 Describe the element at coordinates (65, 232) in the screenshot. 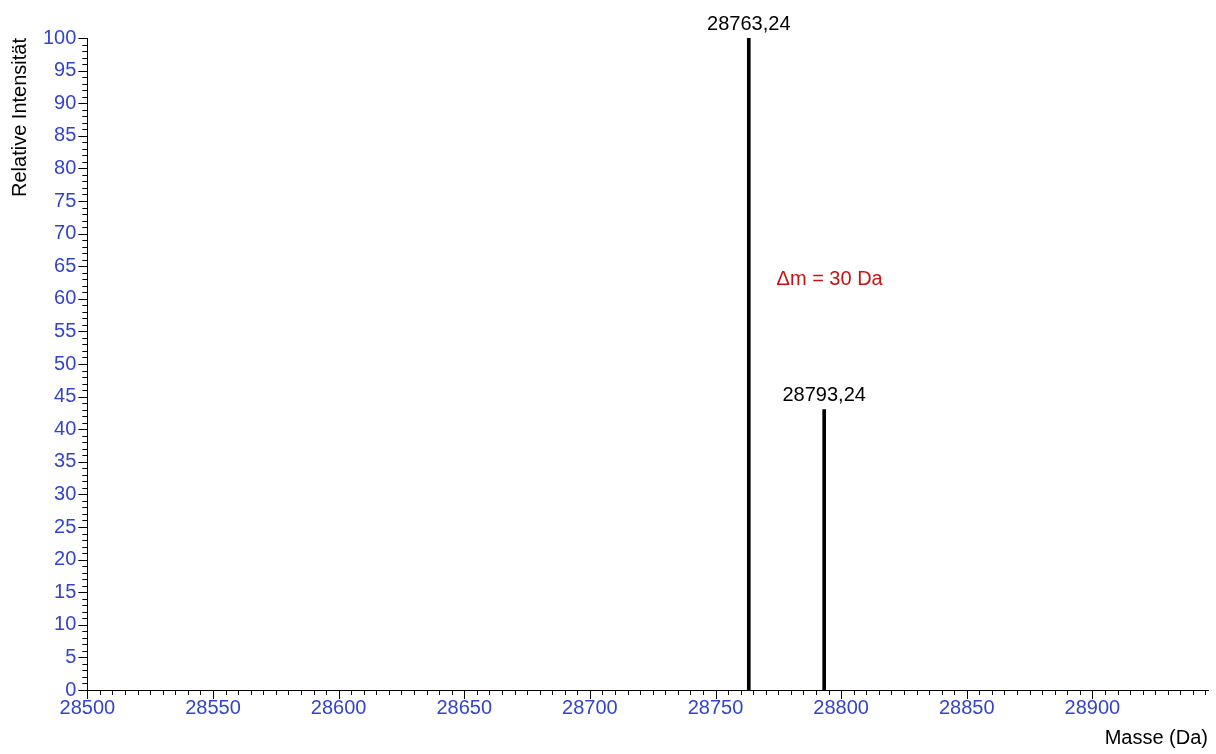

I see `y-tick-label: 70` at that location.